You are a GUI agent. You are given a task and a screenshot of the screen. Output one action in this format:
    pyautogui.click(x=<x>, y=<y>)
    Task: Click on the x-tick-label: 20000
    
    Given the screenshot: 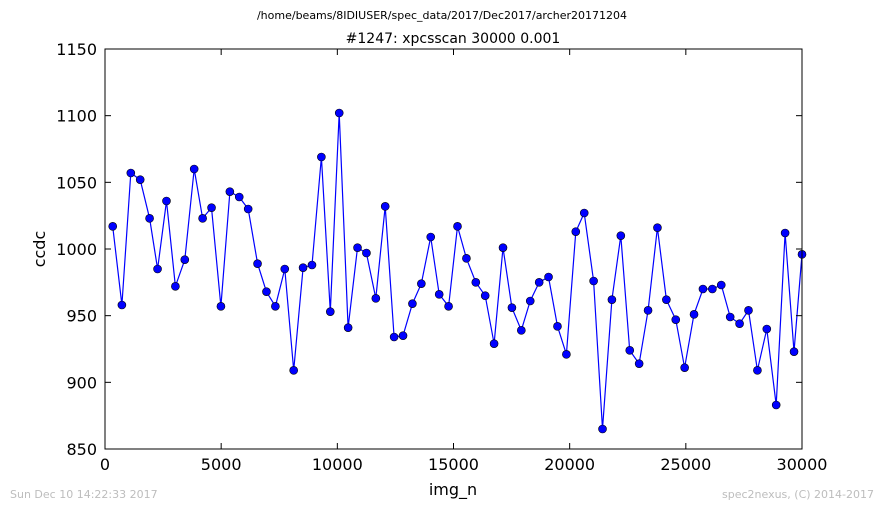 What is the action you would take?
    pyautogui.click(x=569, y=464)
    